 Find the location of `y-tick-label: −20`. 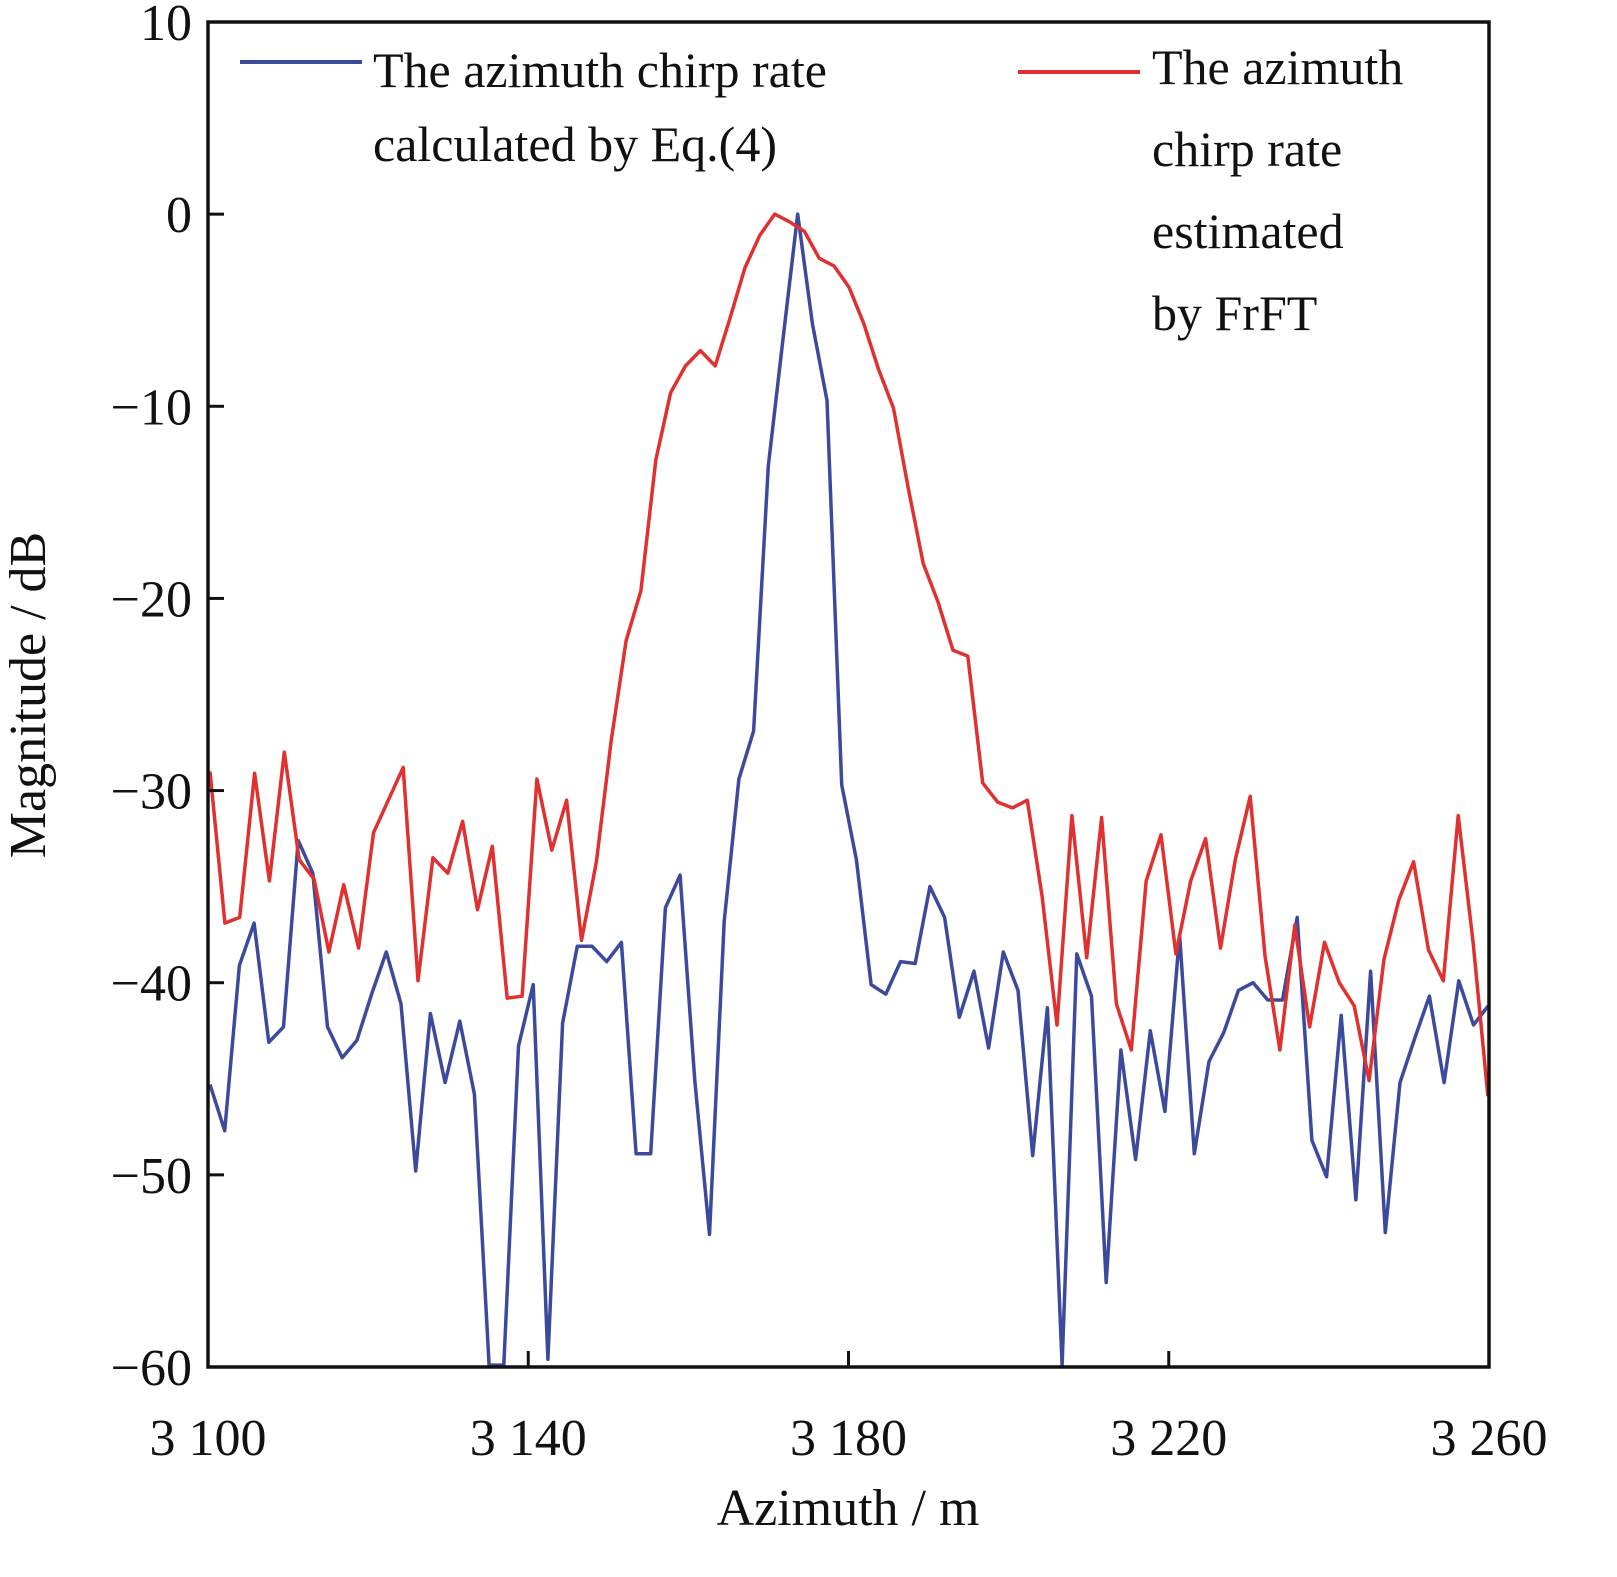

y-tick-label: −20 is located at coordinates (151, 599).